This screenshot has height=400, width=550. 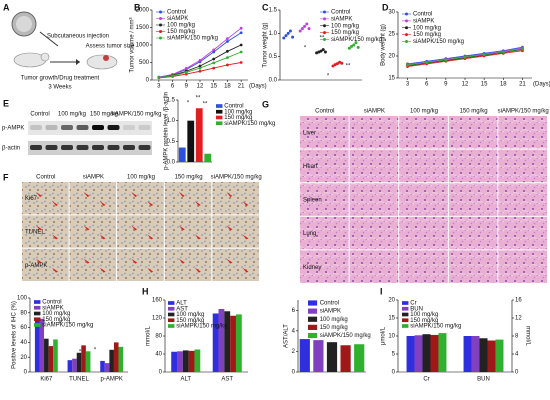 What do you see at coordinates (200, 87) in the screenshot?
I see `x-tick-label: 12` at bounding box center [200, 87].